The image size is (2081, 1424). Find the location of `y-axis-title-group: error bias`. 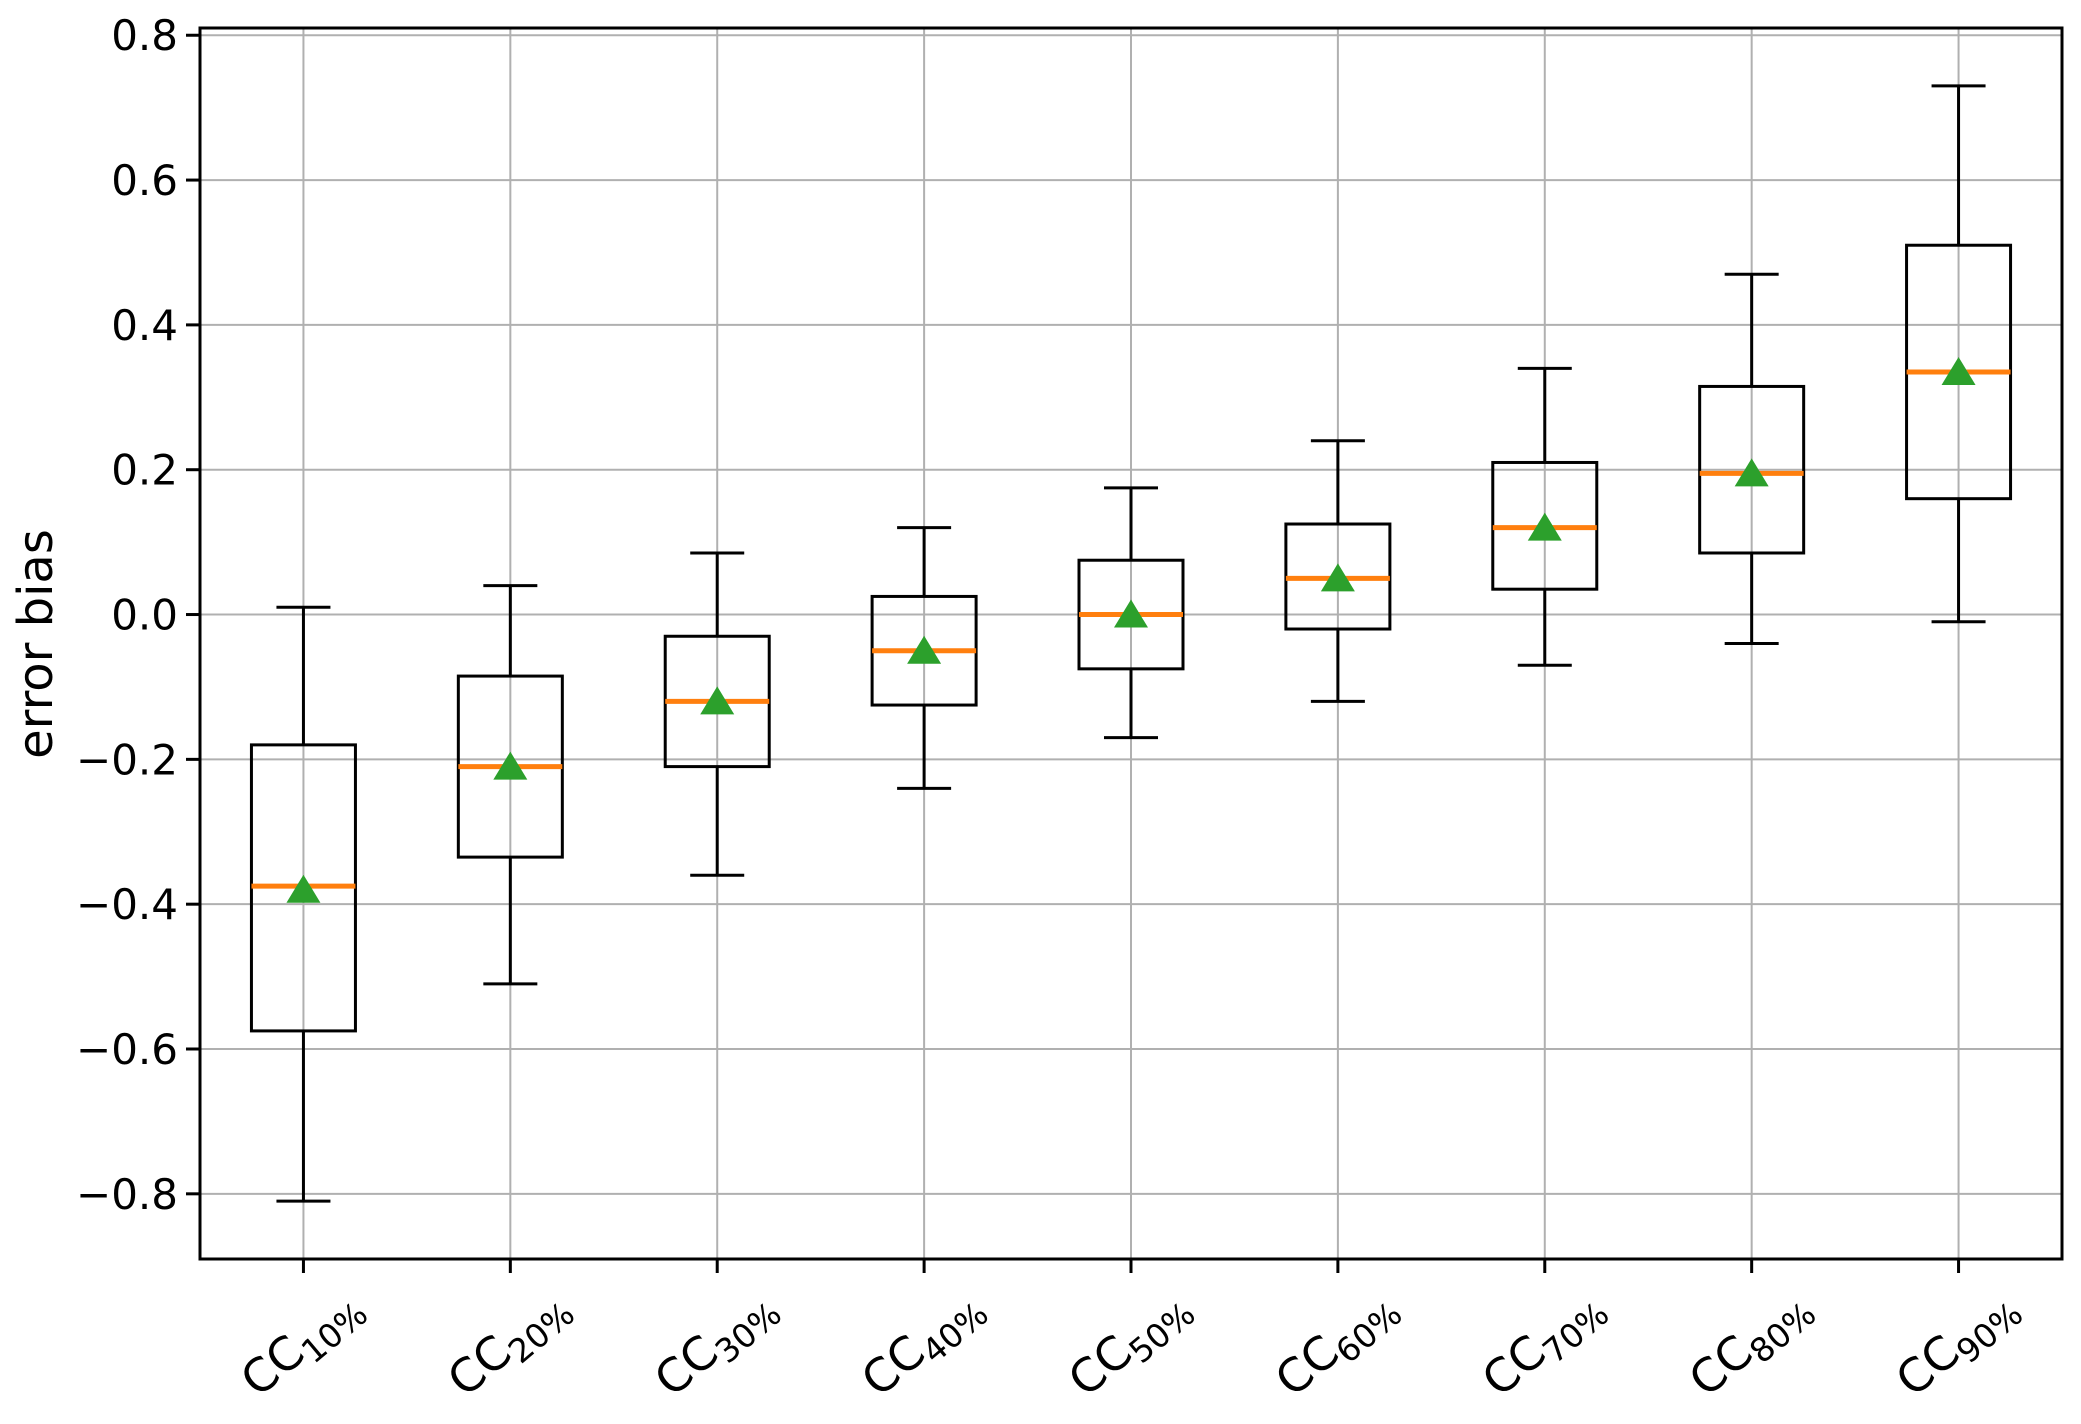

y-axis-title-group: error bias is located at coordinates (36, 644).